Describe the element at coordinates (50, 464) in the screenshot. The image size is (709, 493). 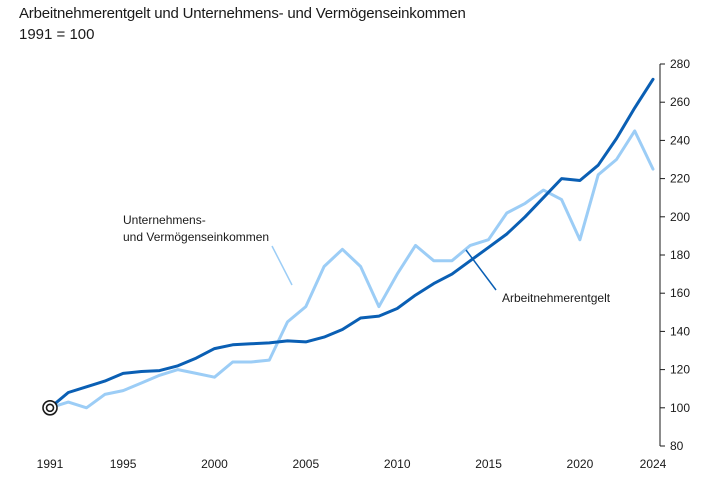
I see `x-tick-label: 1991` at that location.